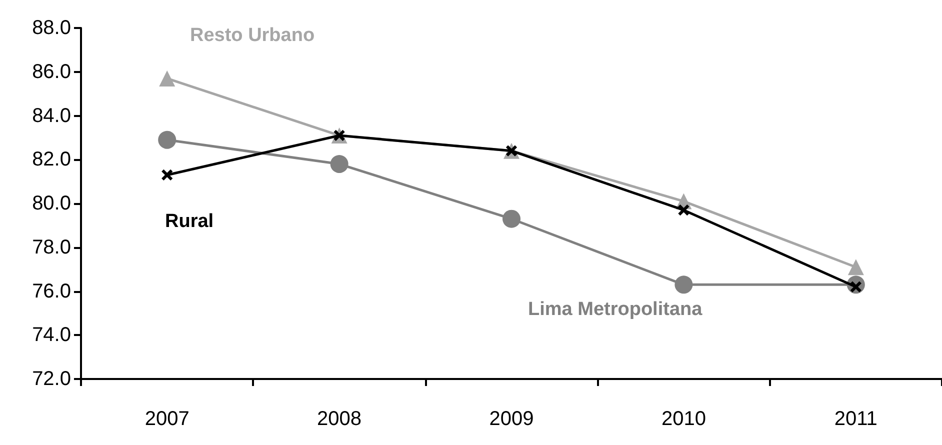  Describe the element at coordinates (51, 203) in the screenshot. I see `y-tick-label: 80.0` at that location.